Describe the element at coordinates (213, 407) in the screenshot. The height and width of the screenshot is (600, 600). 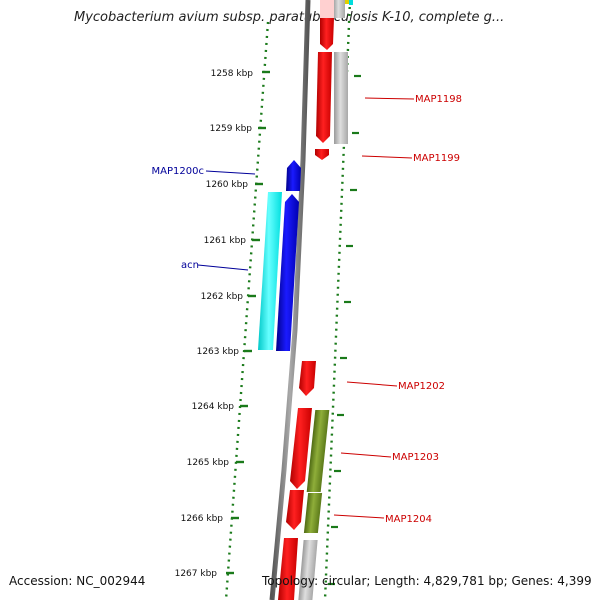
I see `scale-tick-label: 1264 kbp` at that location.